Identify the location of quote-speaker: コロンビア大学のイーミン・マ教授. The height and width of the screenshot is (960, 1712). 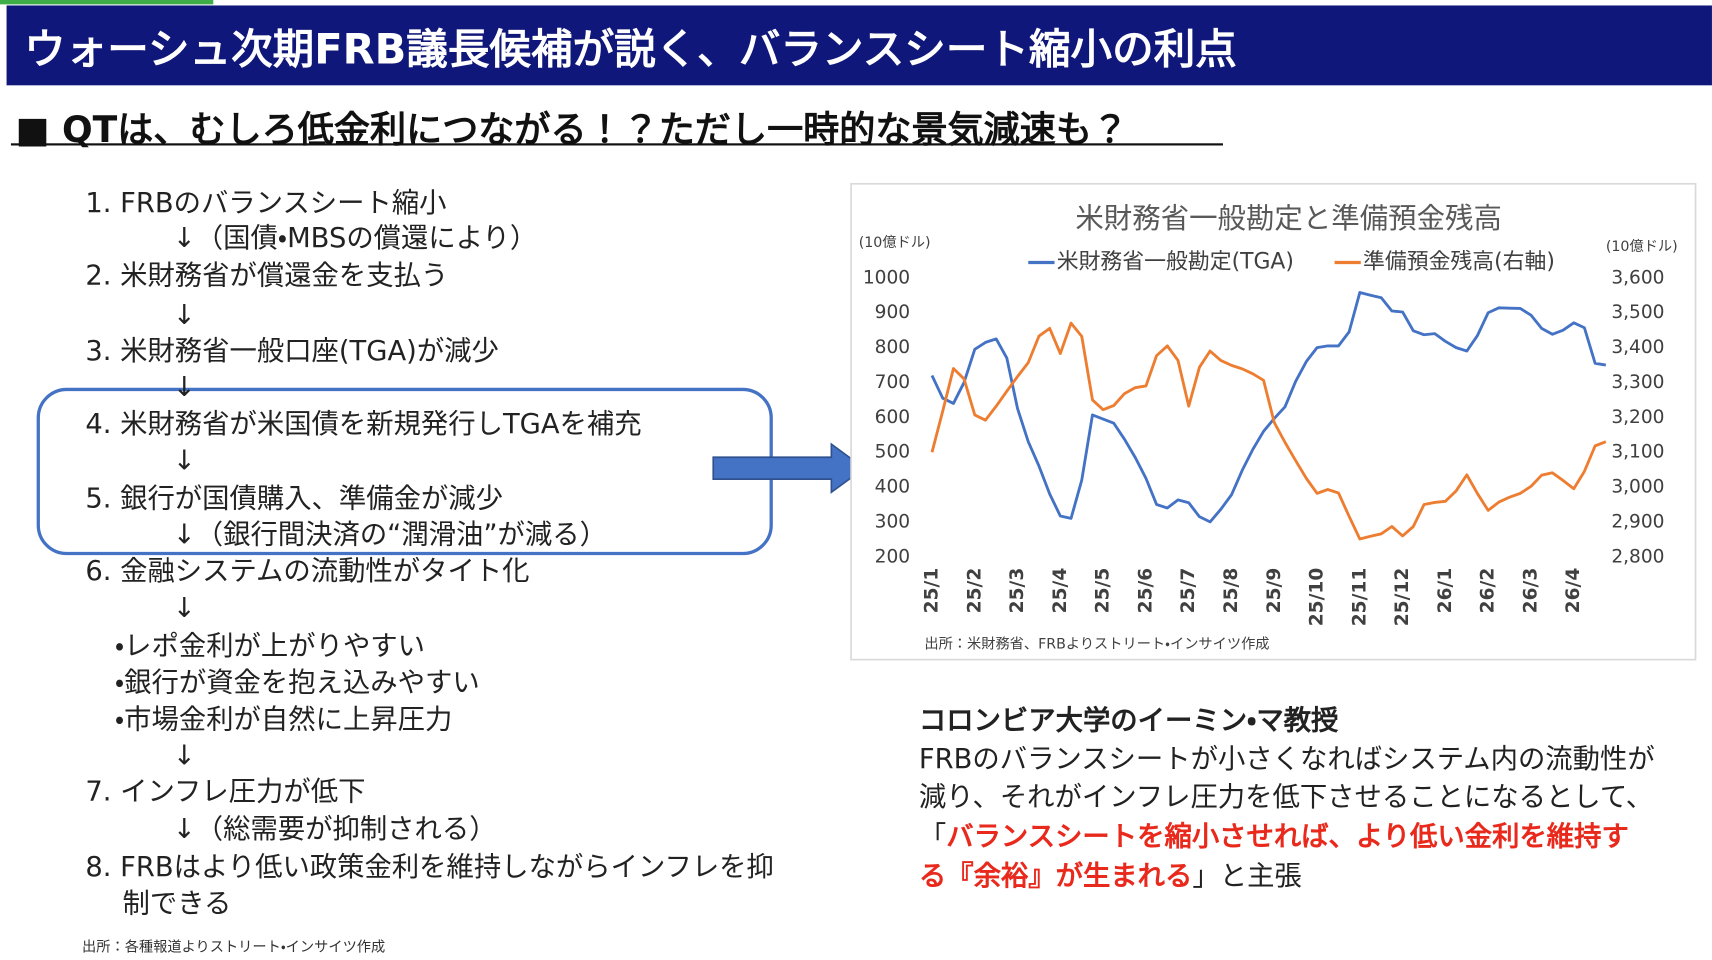
(1128, 720).